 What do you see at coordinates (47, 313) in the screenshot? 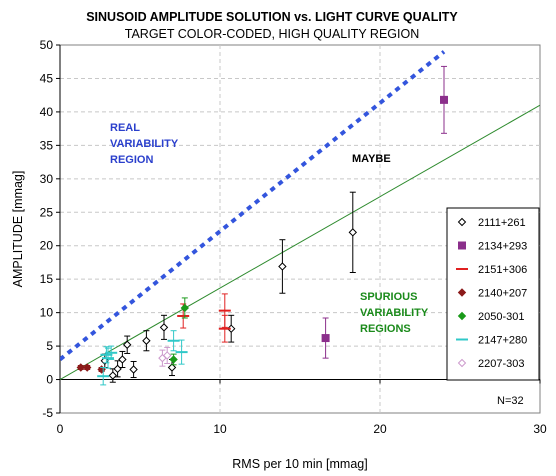
I see `y-tick-label: 10` at bounding box center [47, 313].